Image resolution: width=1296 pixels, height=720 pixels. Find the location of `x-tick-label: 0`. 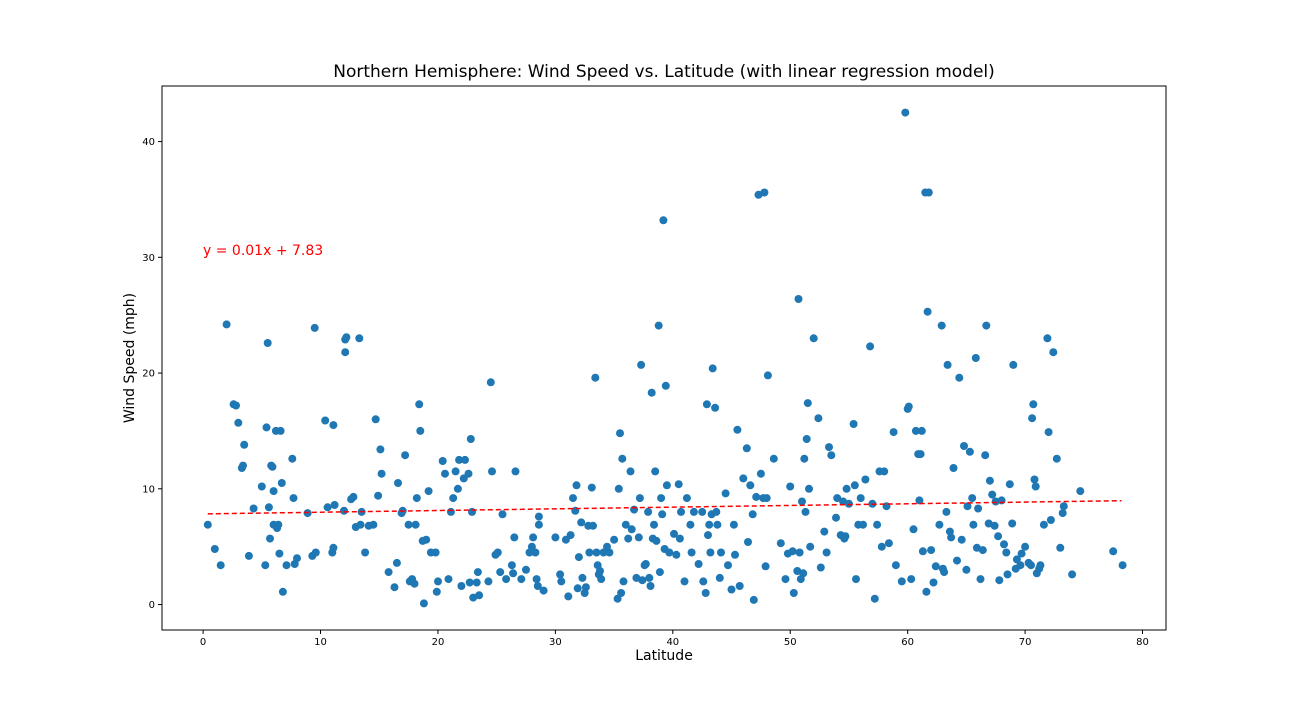

x-tick-label: 0 is located at coordinates (203, 642).